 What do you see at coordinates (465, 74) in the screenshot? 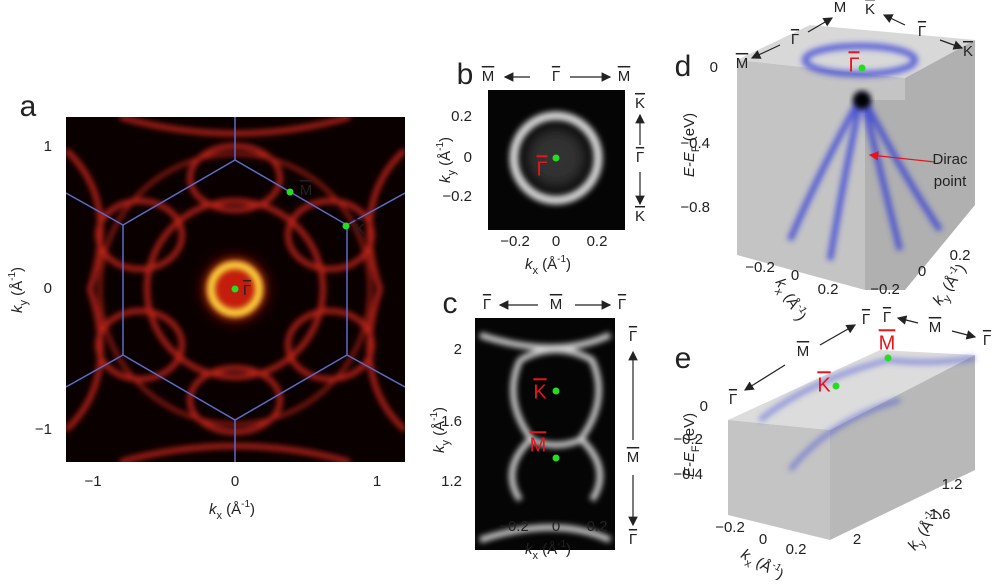
I see `panel-label: b` at bounding box center [465, 74].